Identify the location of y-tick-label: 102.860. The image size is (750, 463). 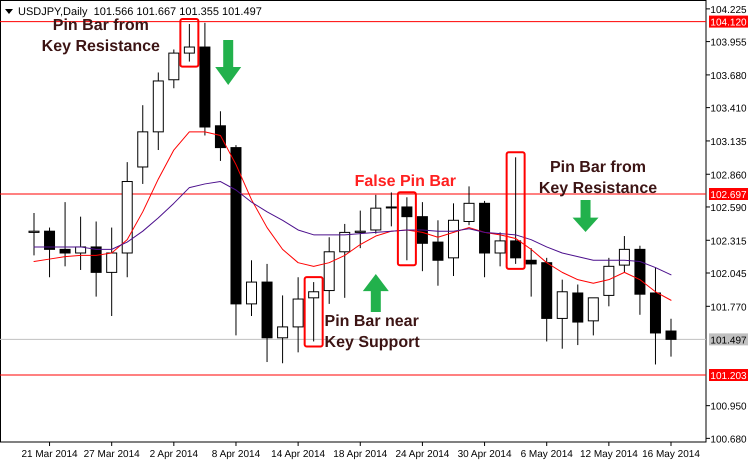
(729, 176).